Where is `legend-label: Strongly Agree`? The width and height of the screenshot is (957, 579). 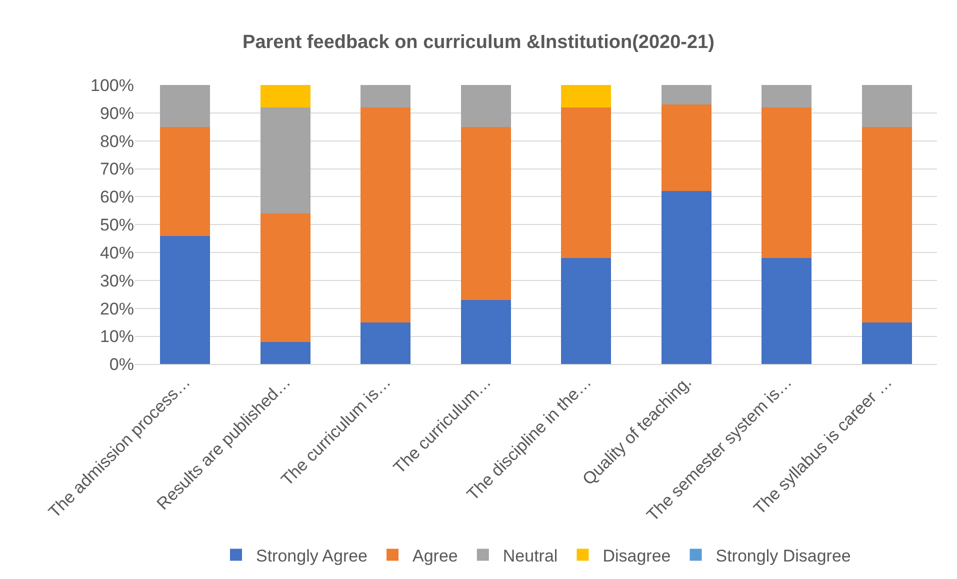
legend-label: Strongly Agree is located at coordinates (312, 556).